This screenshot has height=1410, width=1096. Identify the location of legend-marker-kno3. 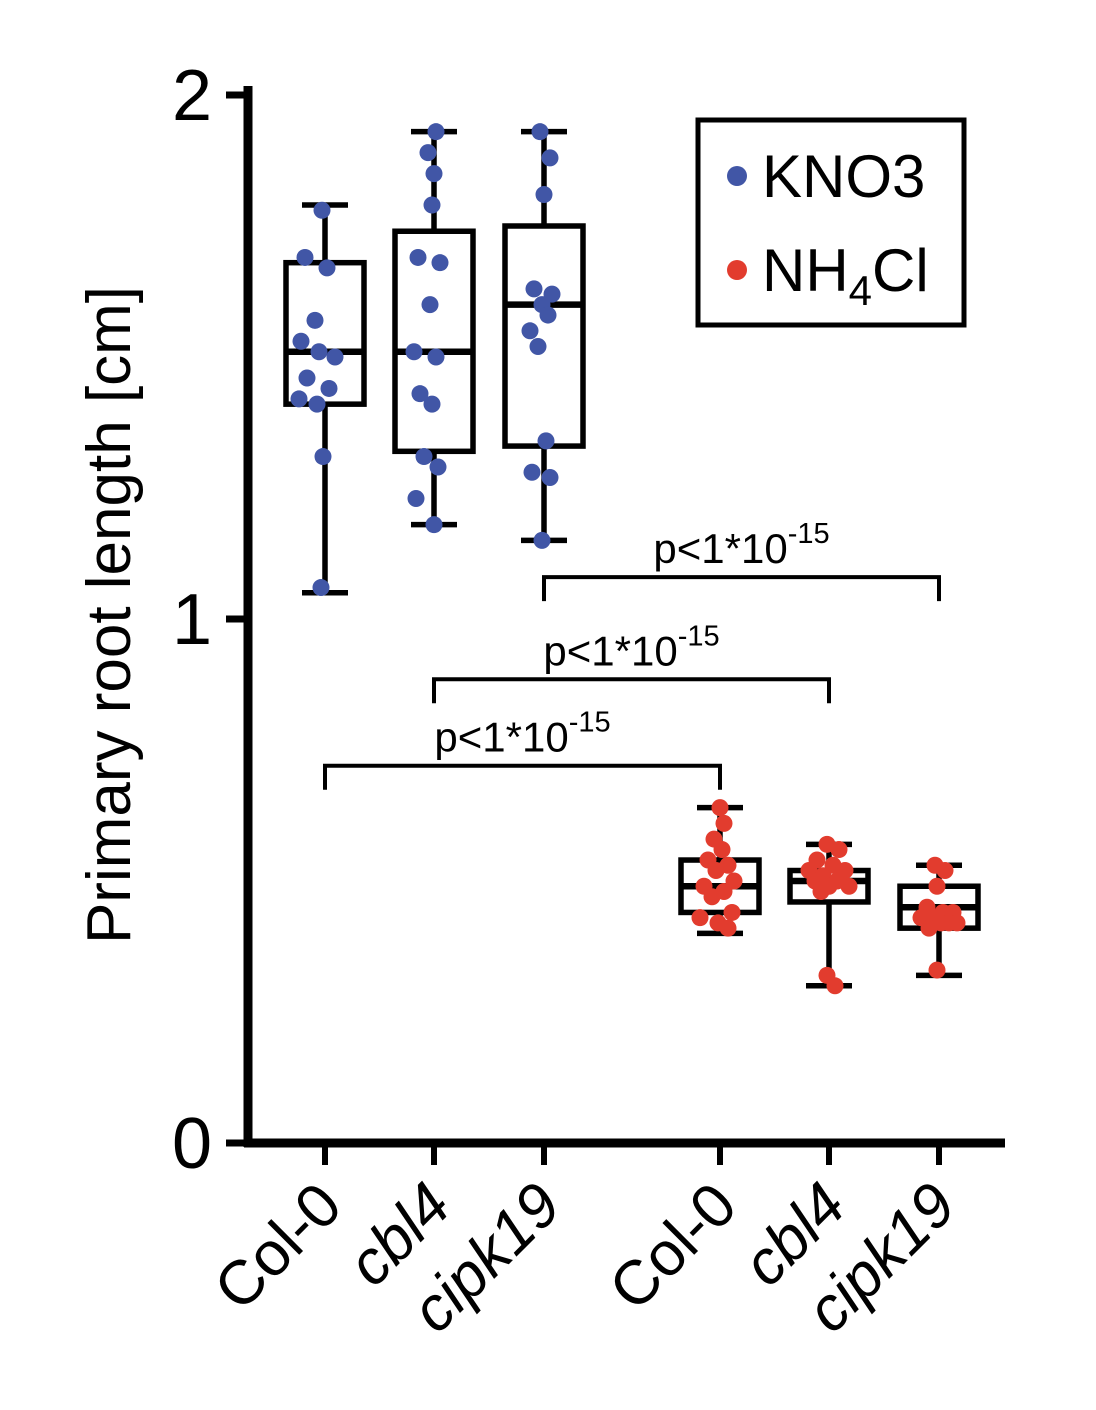
(737, 176).